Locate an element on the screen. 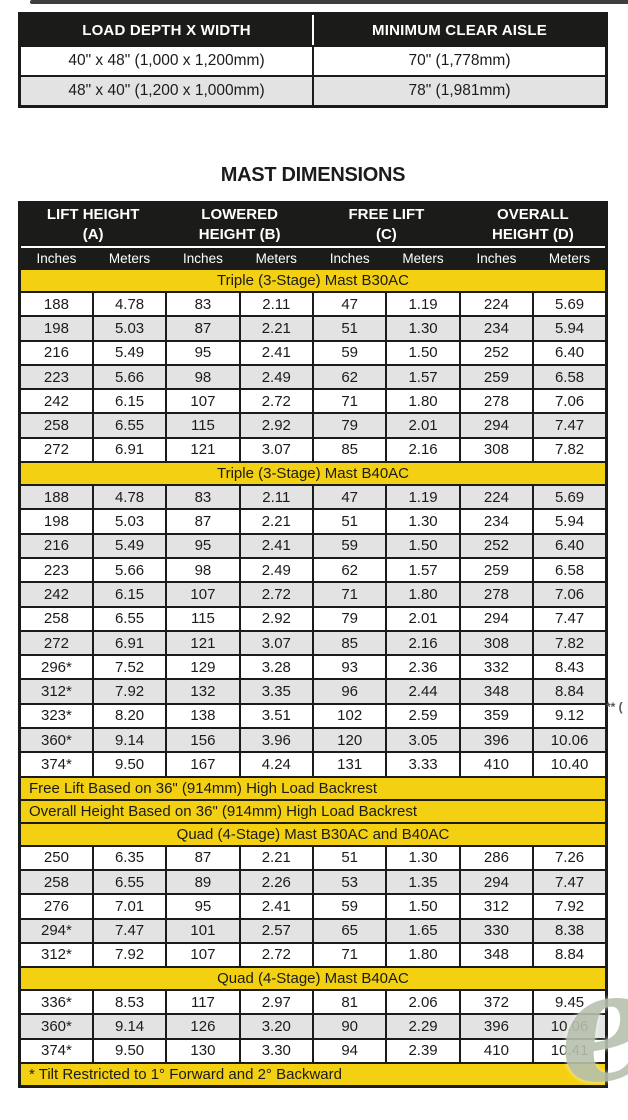 Image resolution: width=628 pixels, height=1120 pixels. table-row: 276 7.01 95 2.41 59 1.50 312 7.92 is located at coordinates (313, 906).